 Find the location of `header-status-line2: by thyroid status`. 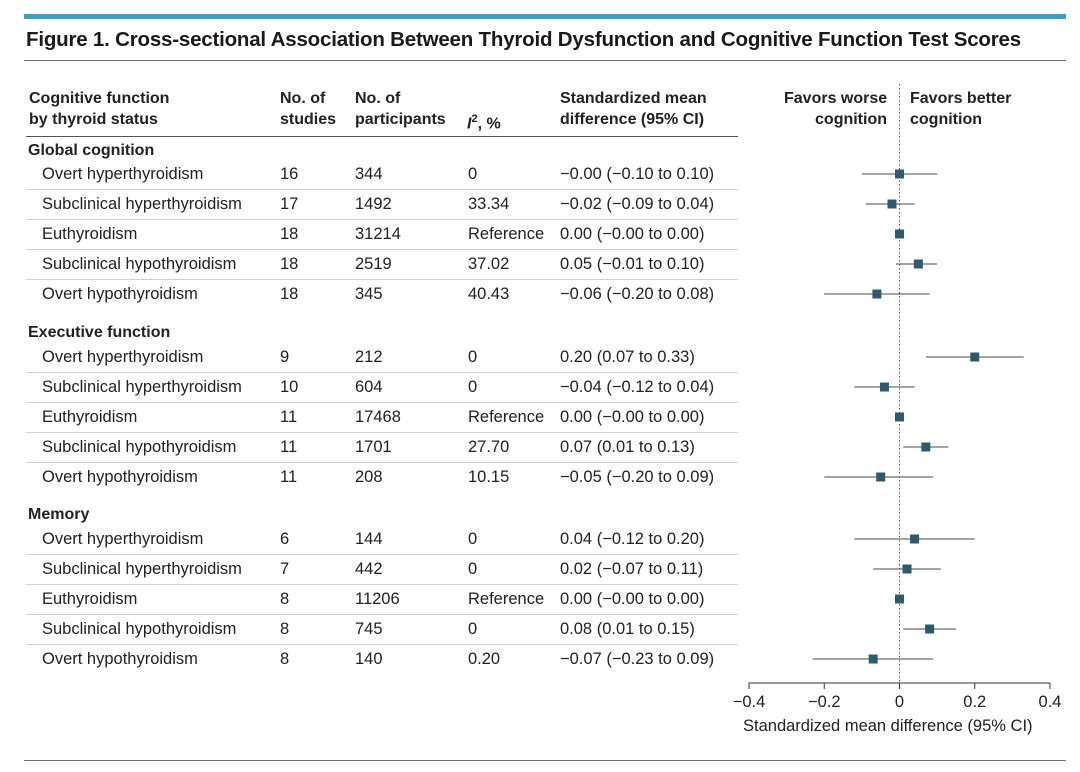

header-status-line2: by thyroid status is located at coordinates (93, 119).